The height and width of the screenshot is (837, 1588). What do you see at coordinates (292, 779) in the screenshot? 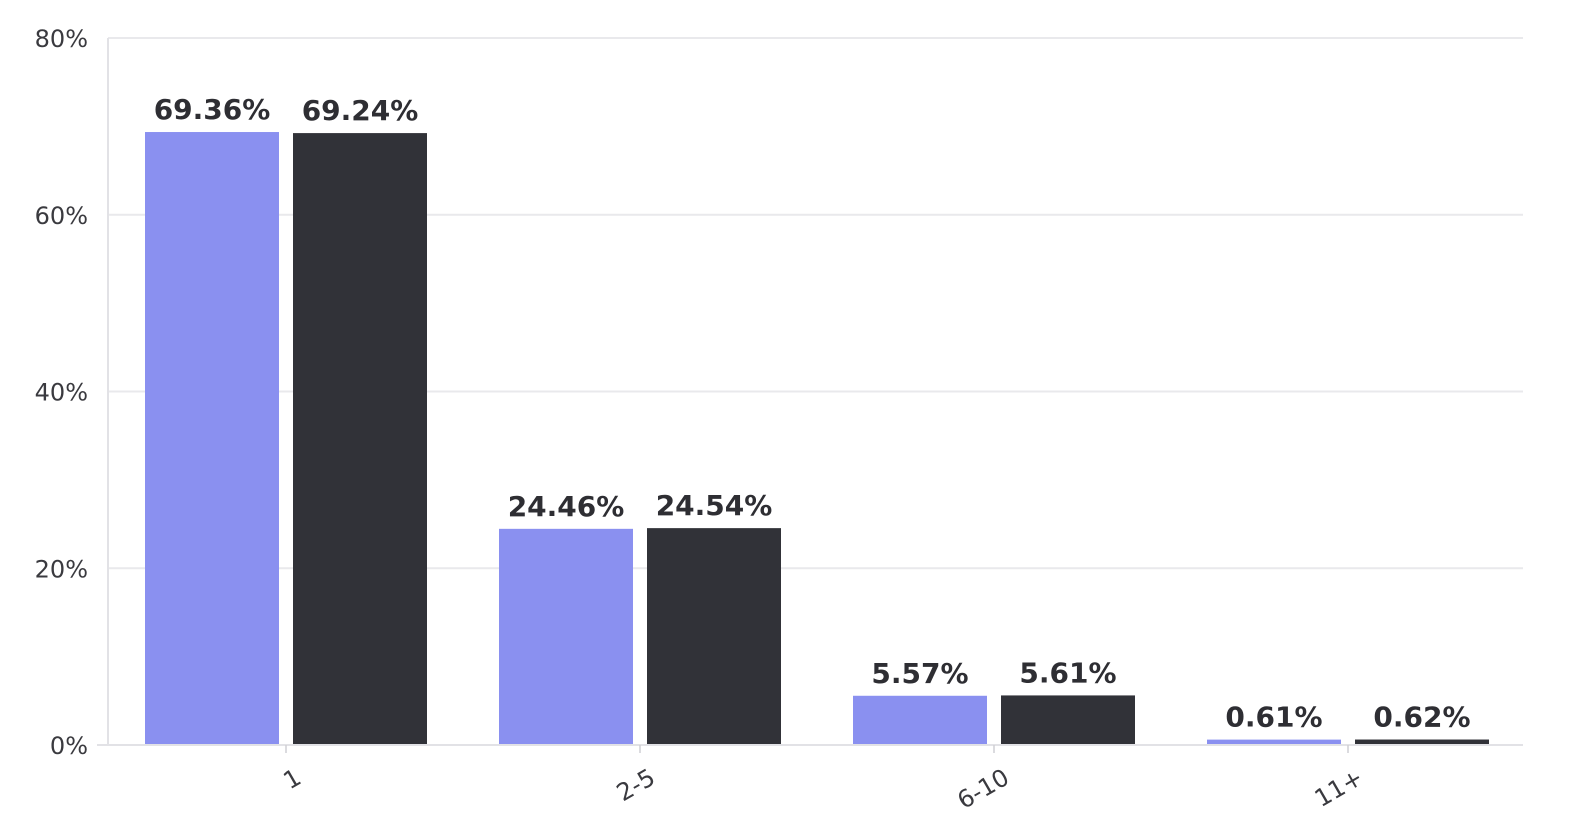
I see `x-tick-label: 1` at bounding box center [292, 779].